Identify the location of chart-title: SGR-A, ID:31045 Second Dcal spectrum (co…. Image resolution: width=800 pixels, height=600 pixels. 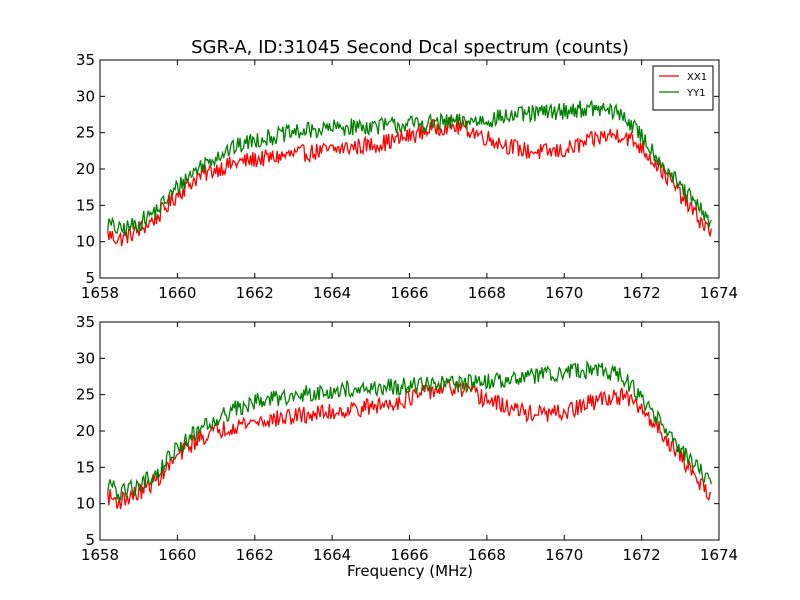
(410, 47).